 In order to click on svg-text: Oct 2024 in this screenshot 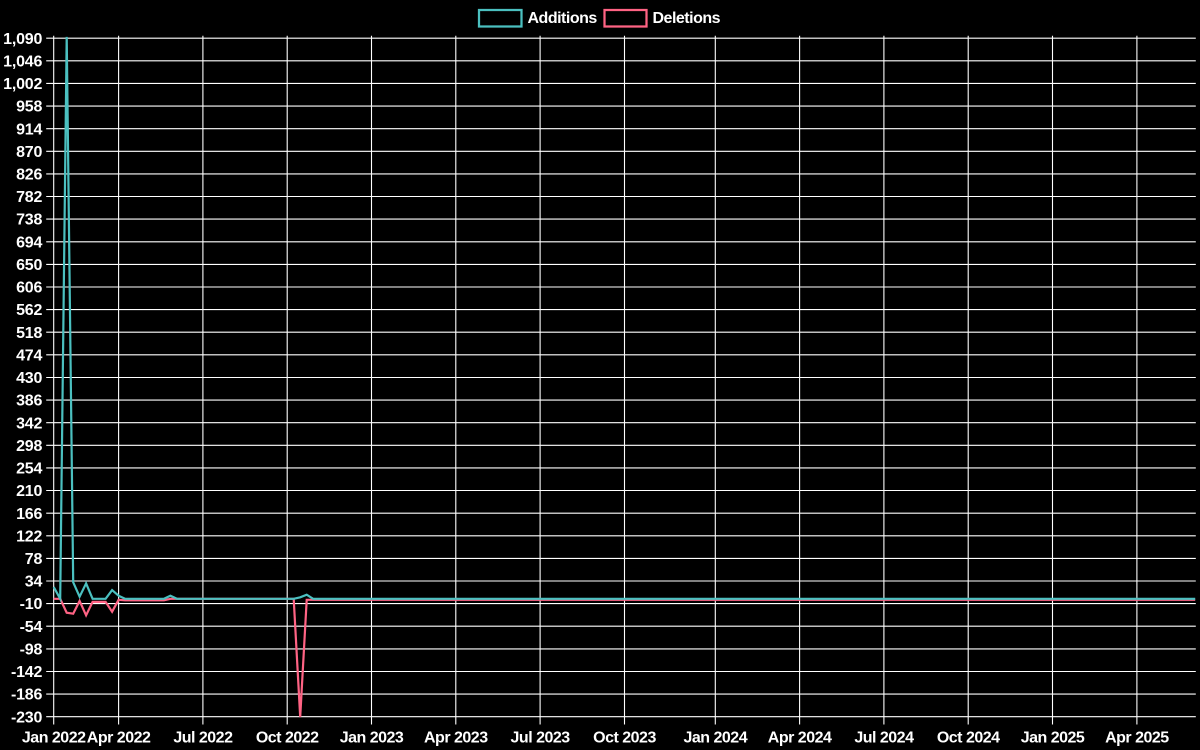, I will do `click(968, 738)`.